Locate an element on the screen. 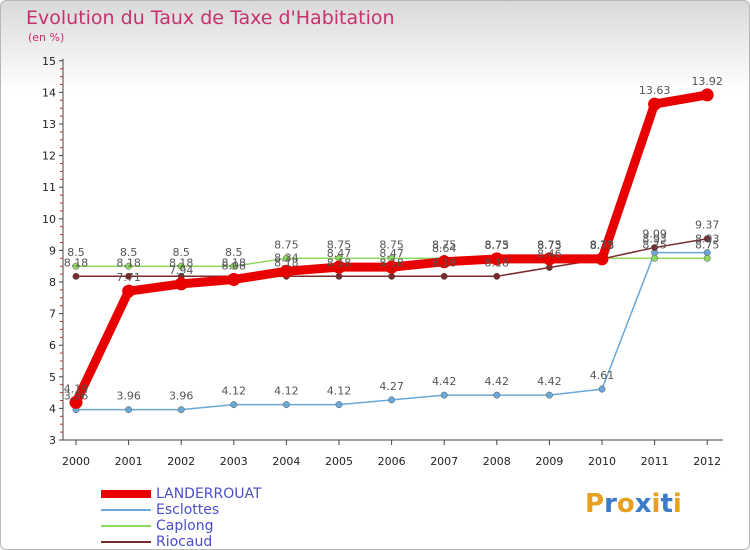  y-tick-label: 5 is located at coordinates (52, 377).